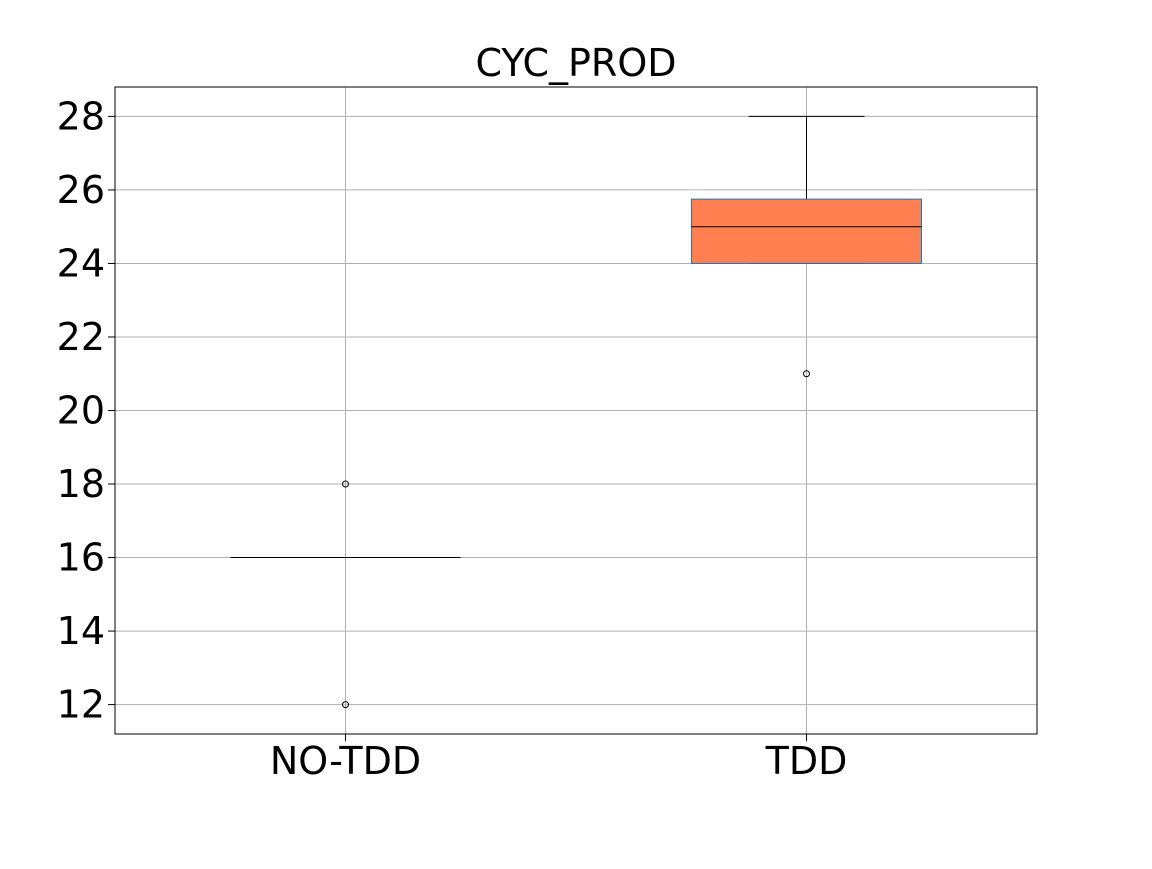 Image resolution: width=1152 pixels, height=869 pixels. What do you see at coordinates (81, 631) in the screenshot?
I see `y-tick-label: 14` at bounding box center [81, 631].